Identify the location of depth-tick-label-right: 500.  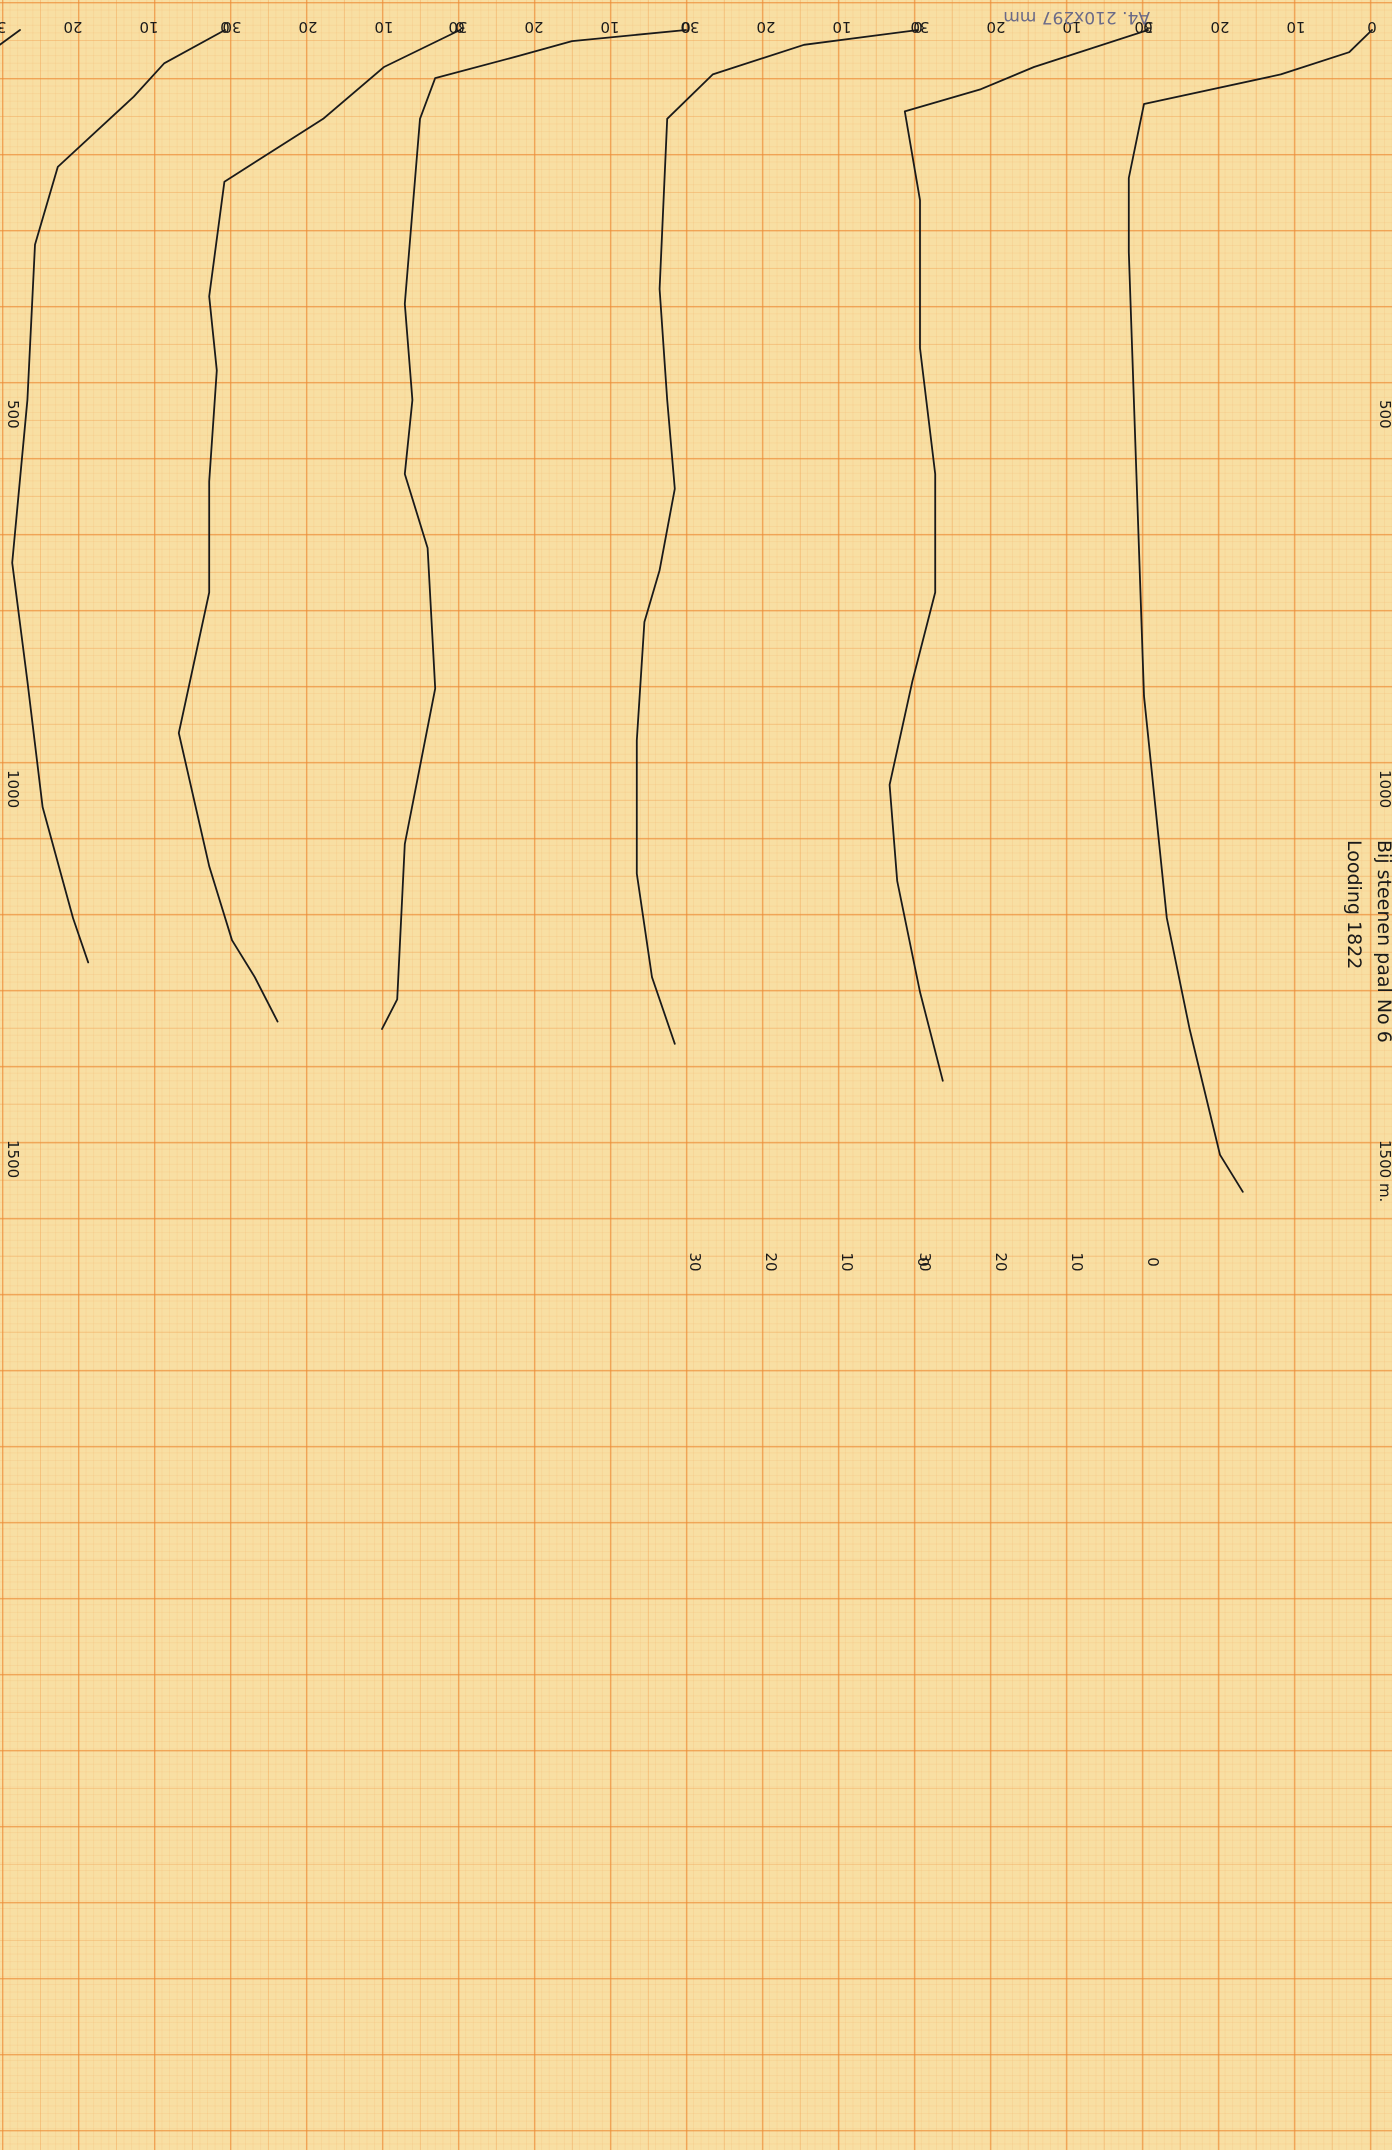
(1384, 414).